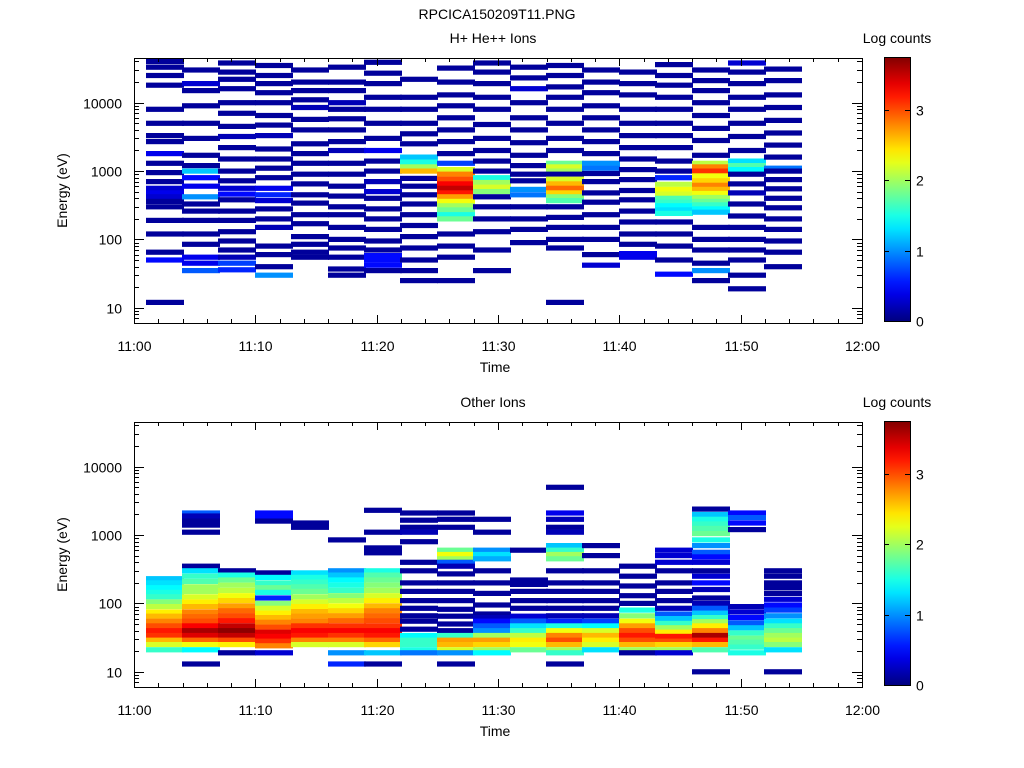 The height and width of the screenshot is (768, 1024). I want to click on colorbar-tick-label: 0, so click(920, 322).